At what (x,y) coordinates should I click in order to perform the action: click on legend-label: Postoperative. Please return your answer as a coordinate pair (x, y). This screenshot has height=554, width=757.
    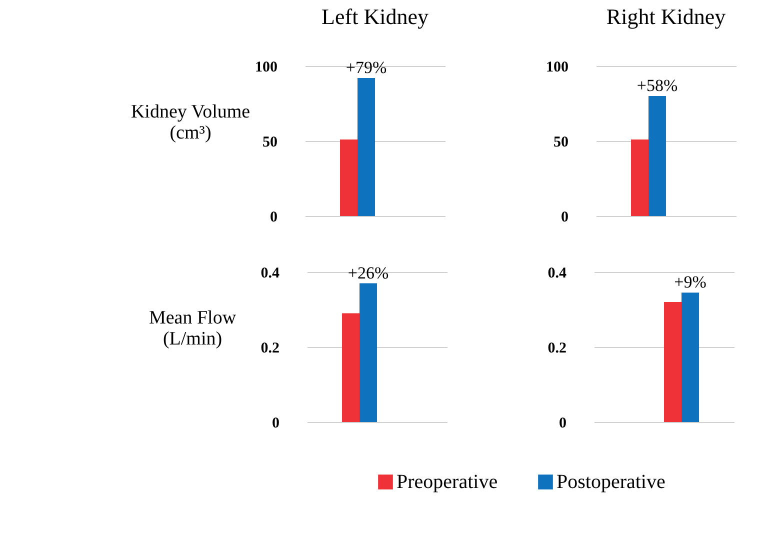
    Looking at the image, I should click on (611, 482).